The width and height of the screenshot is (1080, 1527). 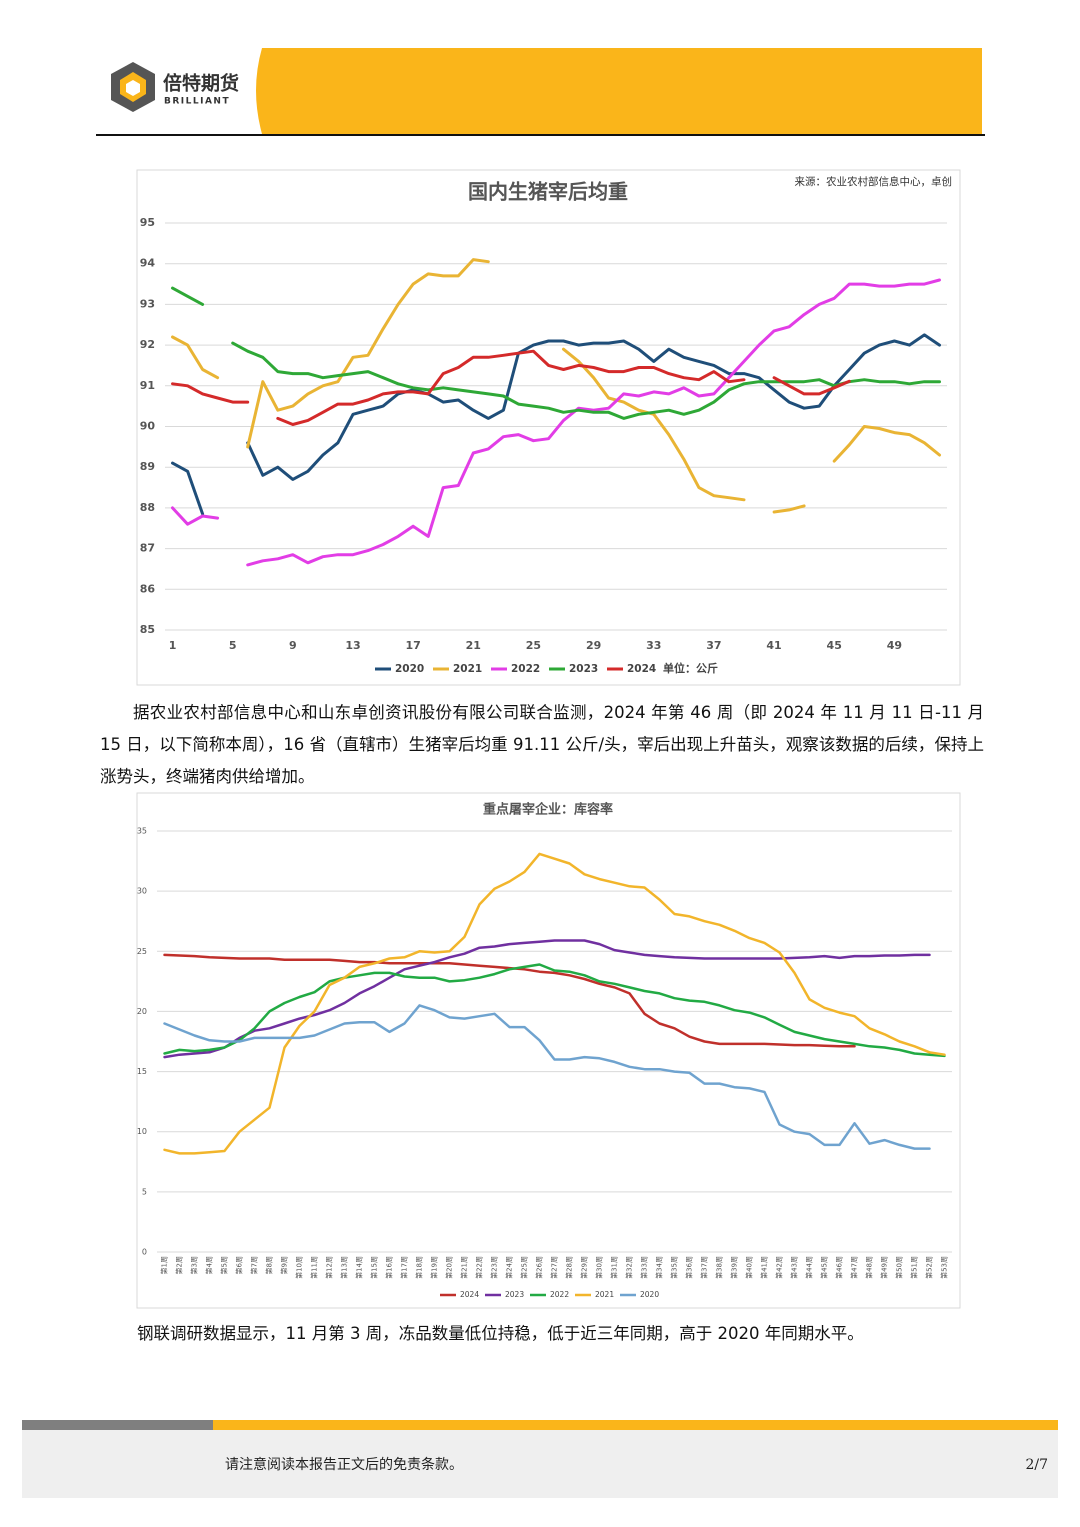 What do you see at coordinates (147, 629) in the screenshot?
I see `y-tick-label: 85` at bounding box center [147, 629].